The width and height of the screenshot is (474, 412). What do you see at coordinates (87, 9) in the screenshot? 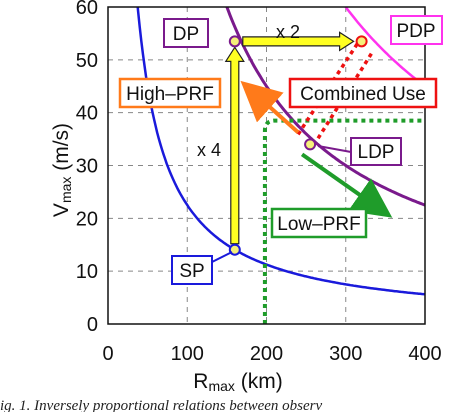
I see `y-tick-label: 60` at bounding box center [87, 9].